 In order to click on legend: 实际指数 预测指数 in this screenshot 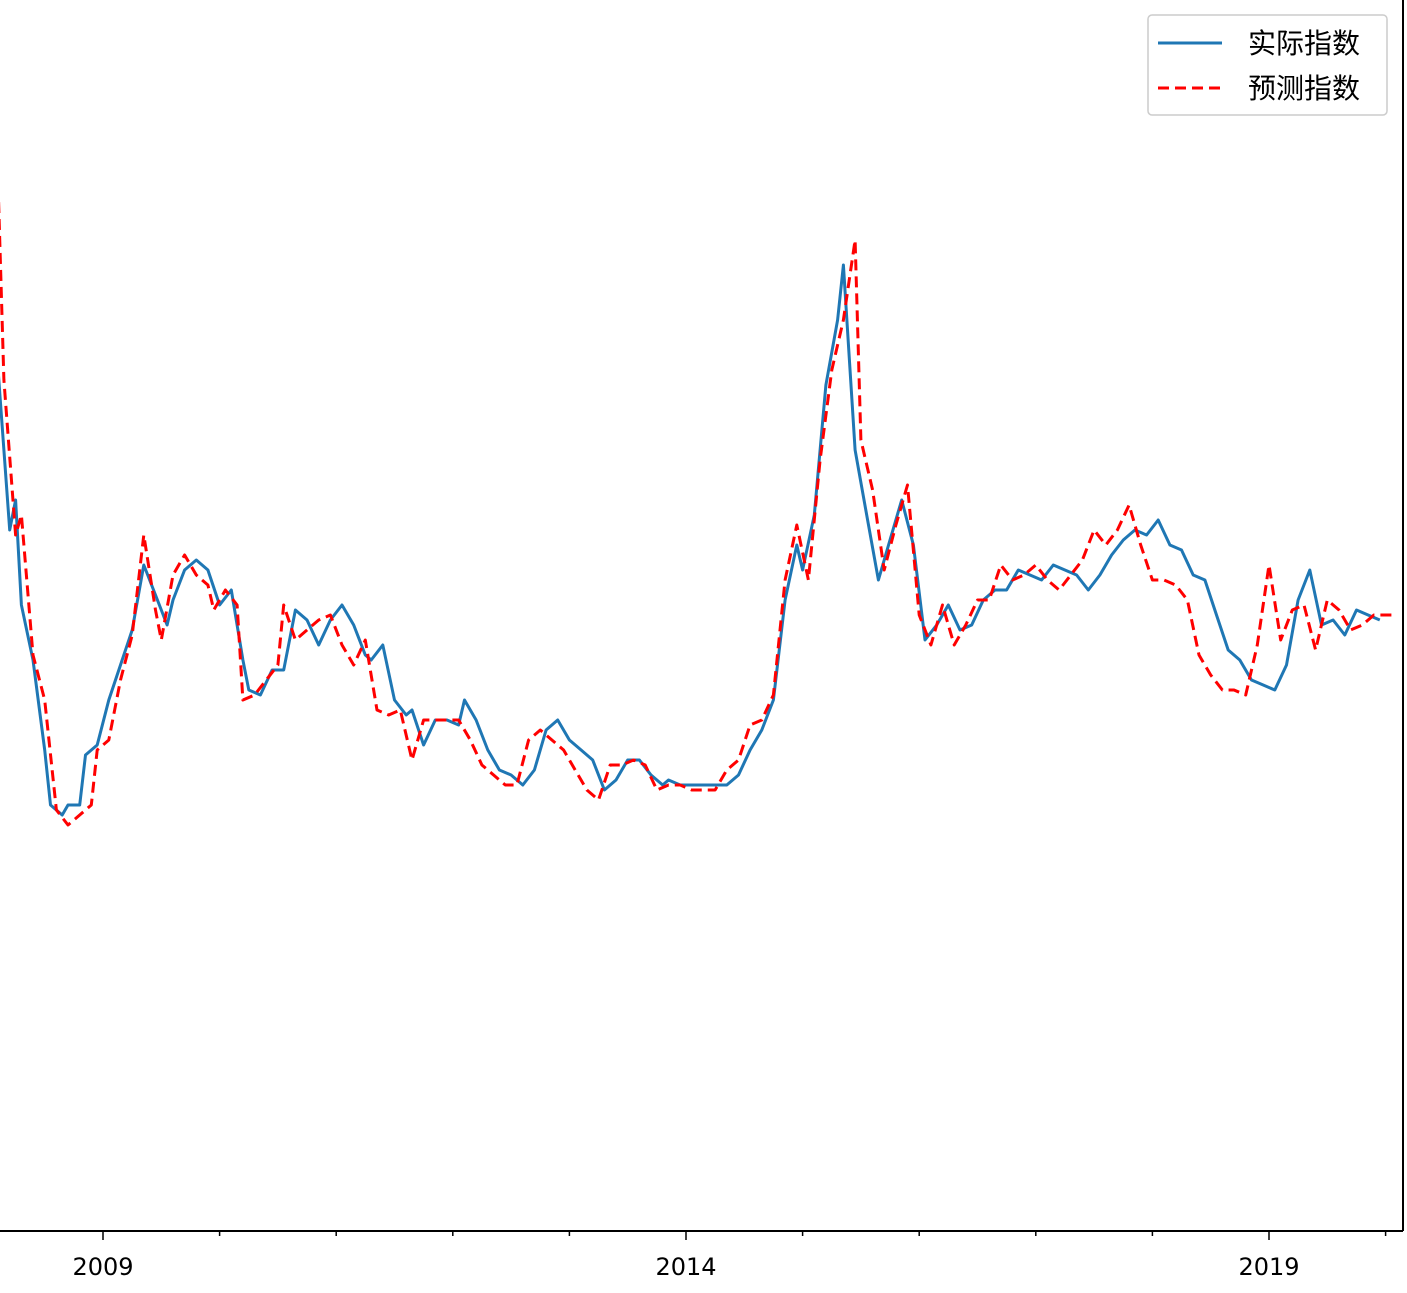, I will do `click(1267, 65)`.